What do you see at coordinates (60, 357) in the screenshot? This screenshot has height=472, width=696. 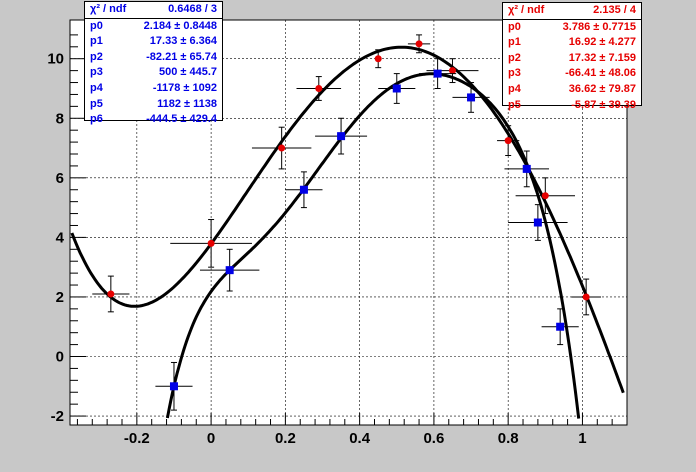 I see `y-tick-label: 0` at bounding box center [60, 357].